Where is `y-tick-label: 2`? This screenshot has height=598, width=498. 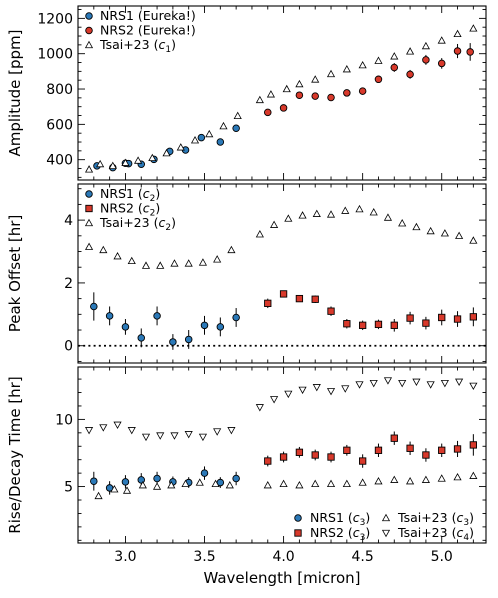
y-tick-label: 2 is located at coordinates (68, 284).